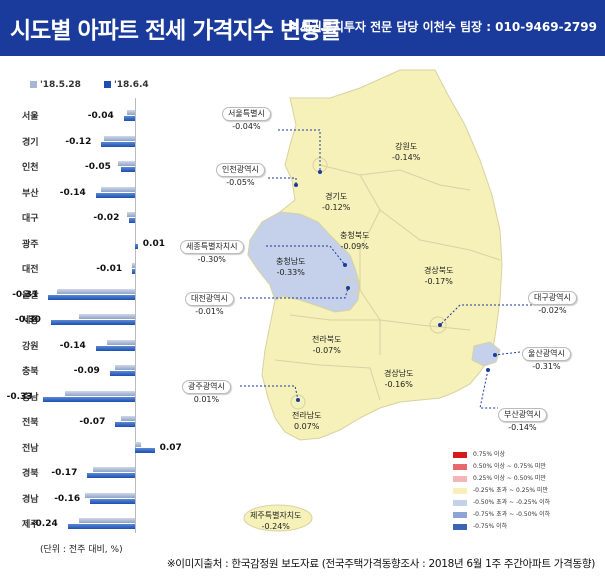 The image size is (605, 578). I want to click on map-label-name: 울산광역시, so click(546, 354).